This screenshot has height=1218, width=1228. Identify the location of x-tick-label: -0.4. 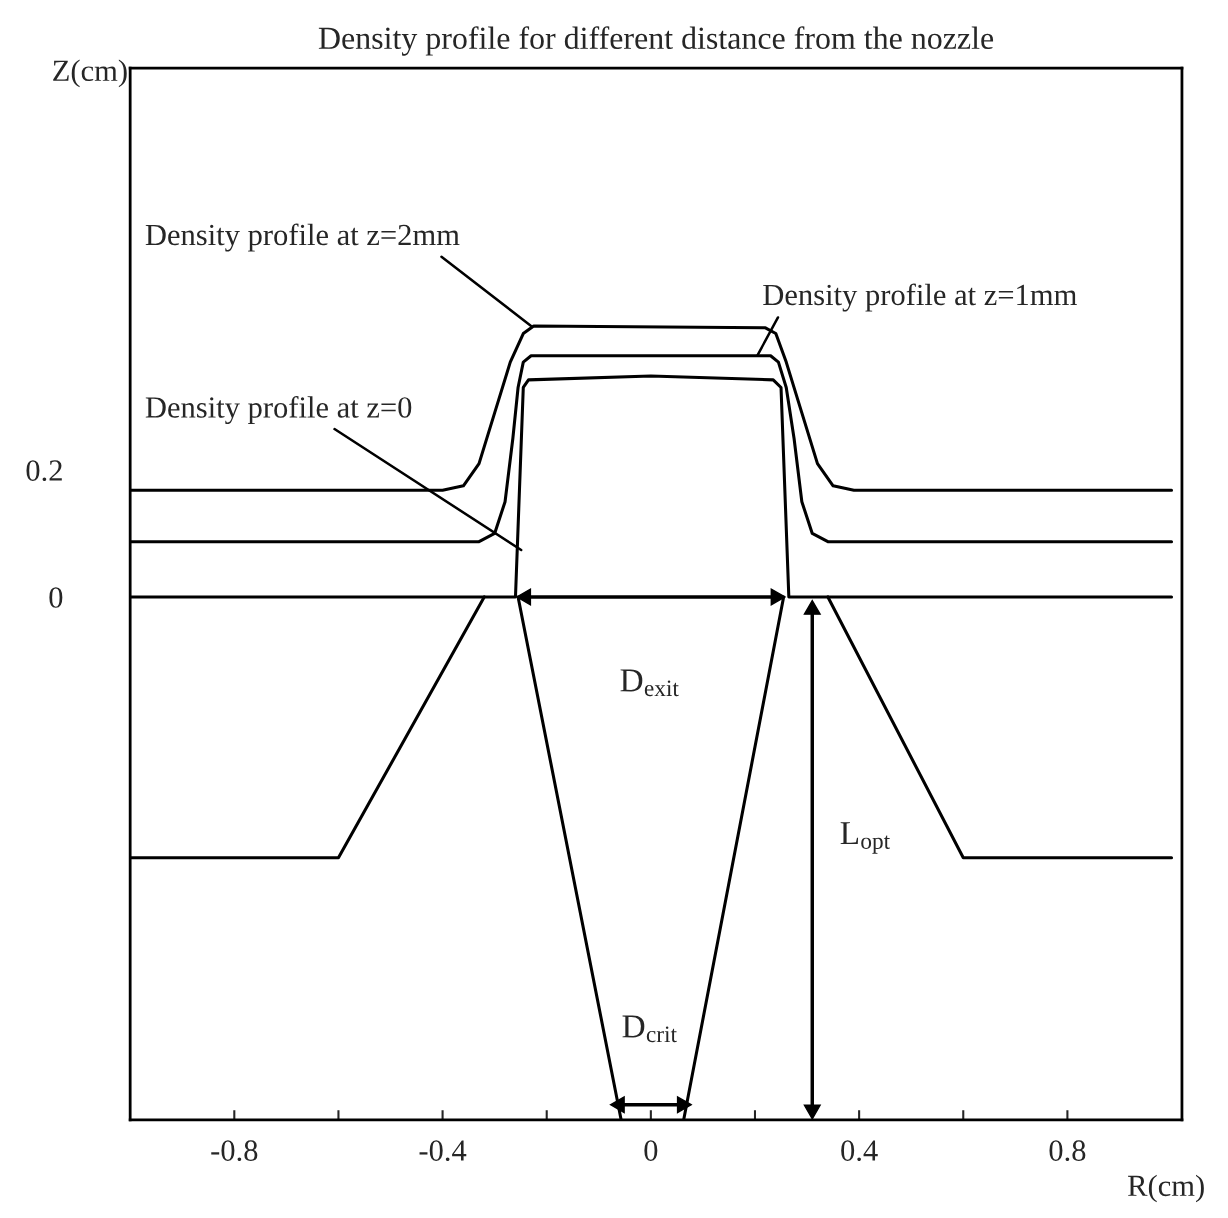
(443, 1151).